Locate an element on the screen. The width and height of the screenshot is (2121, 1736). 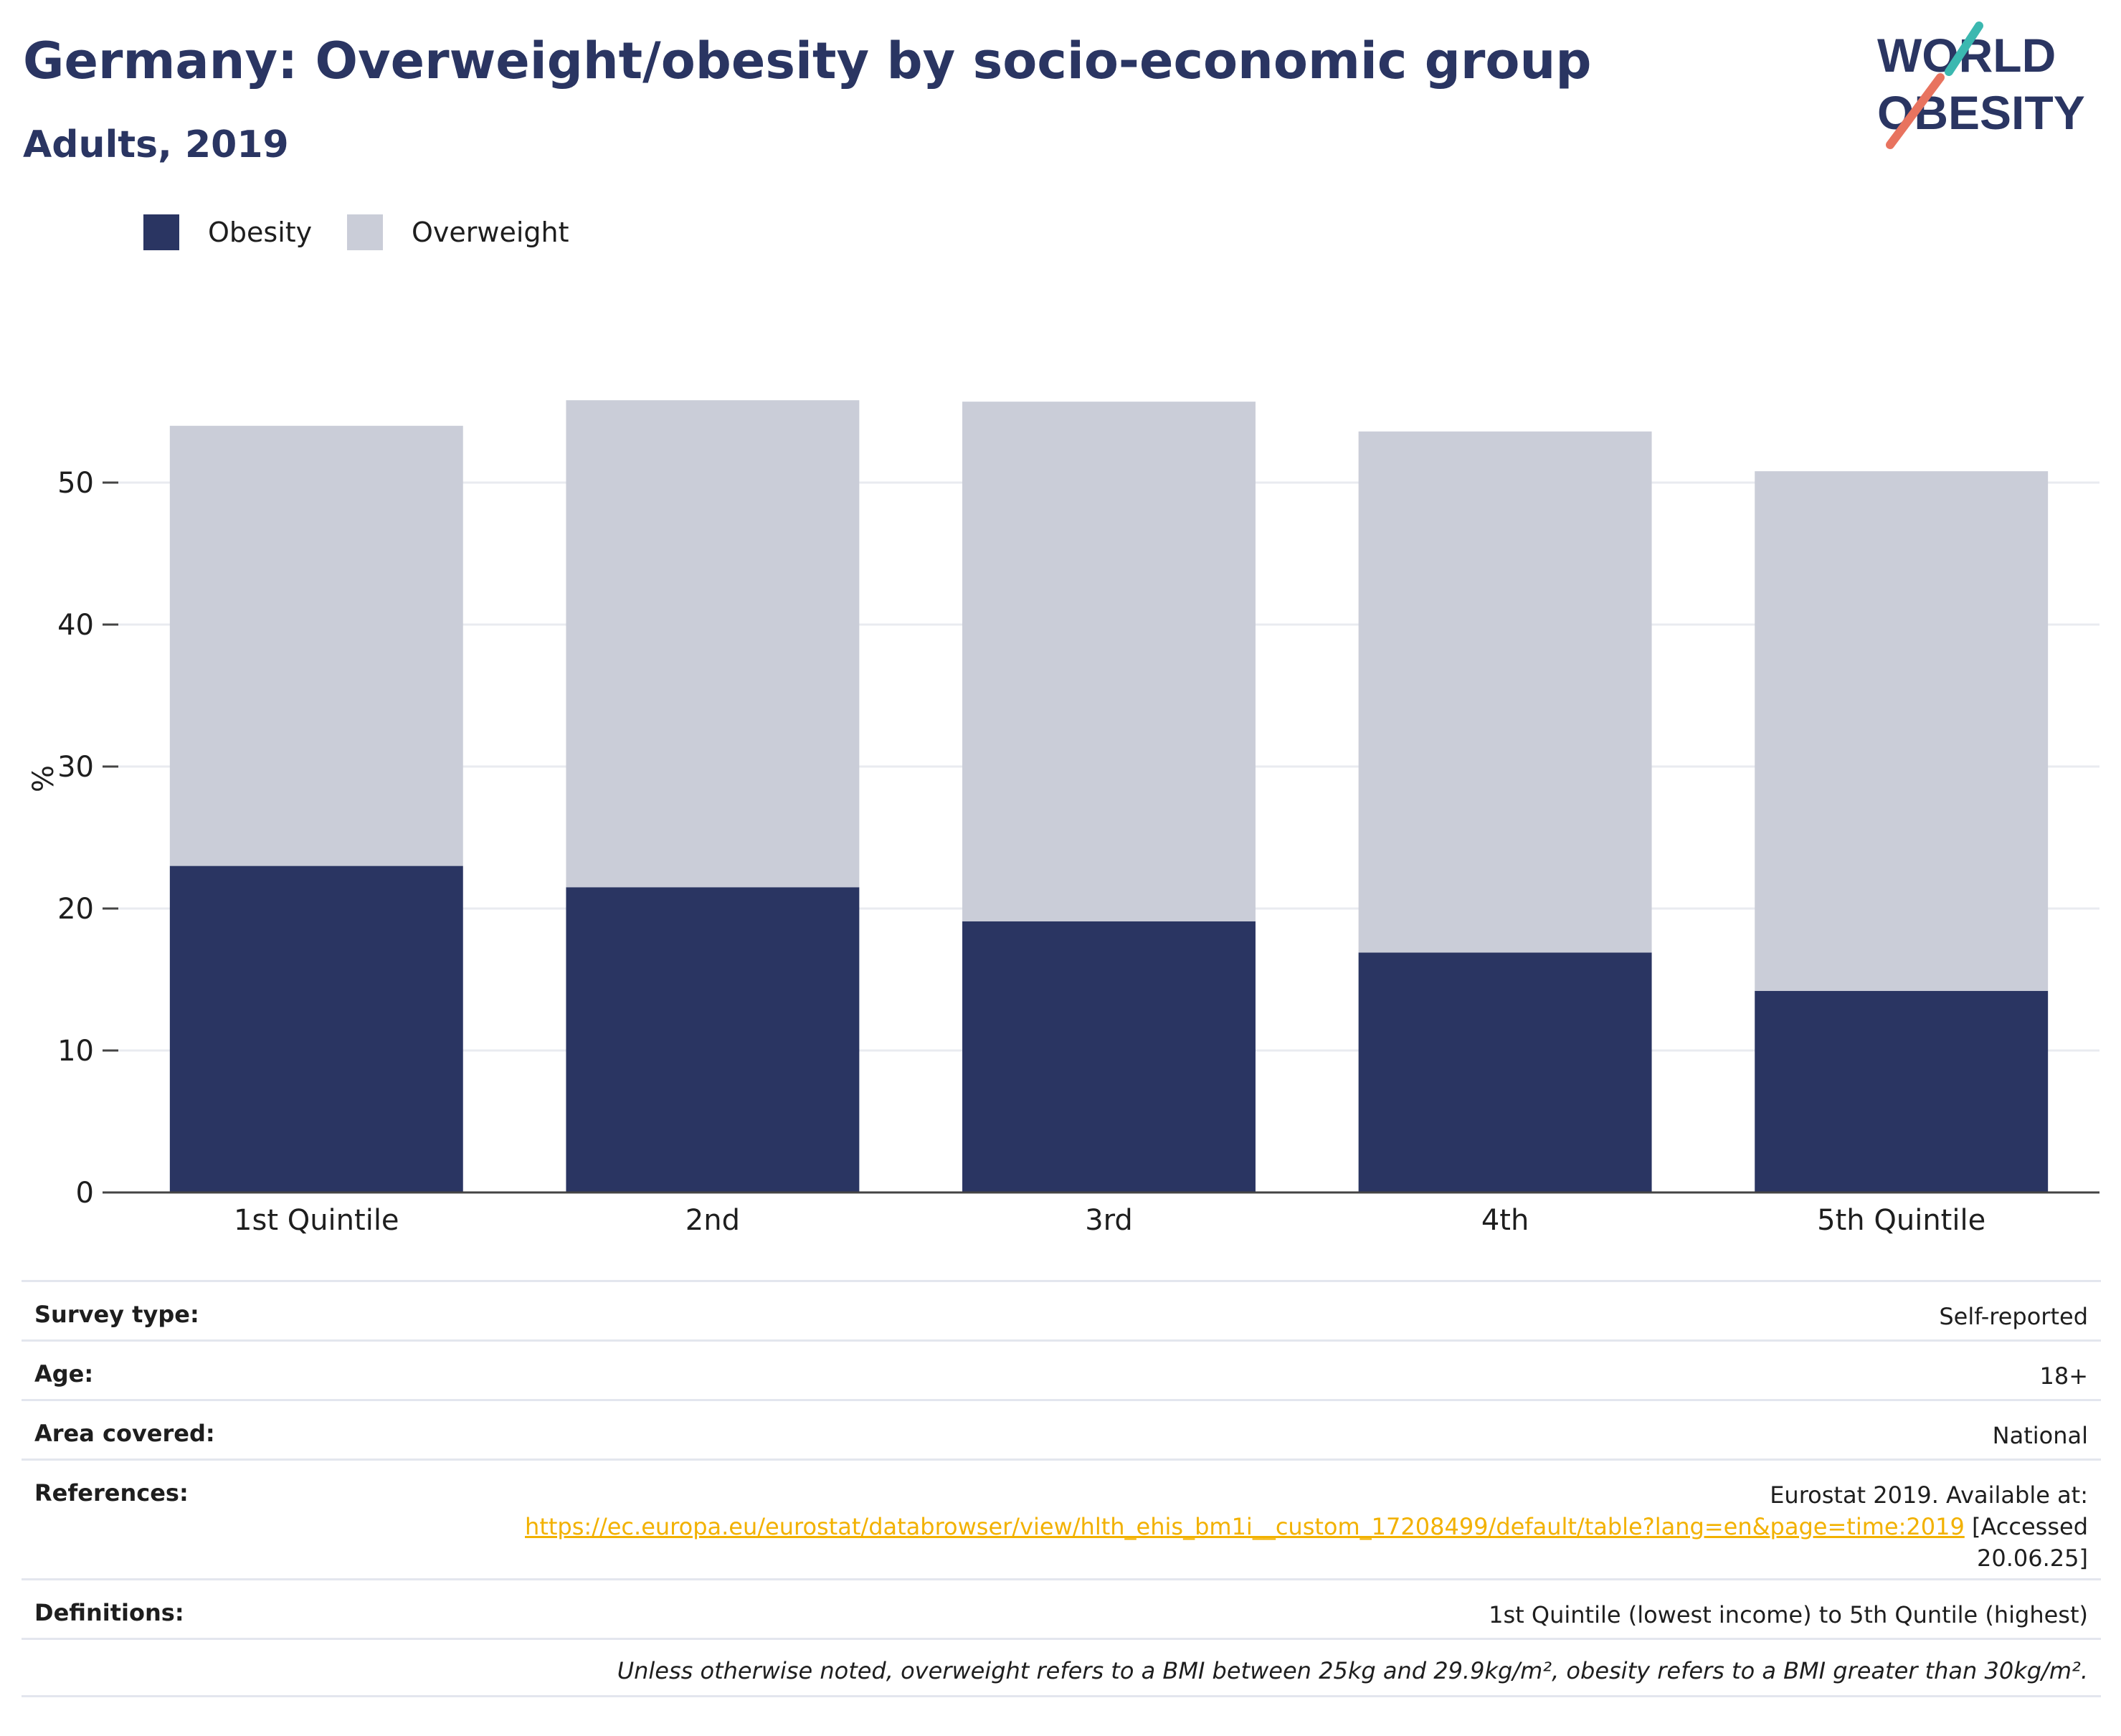
legend-item-obesity: Obesity is located at coordinates (227, 232).